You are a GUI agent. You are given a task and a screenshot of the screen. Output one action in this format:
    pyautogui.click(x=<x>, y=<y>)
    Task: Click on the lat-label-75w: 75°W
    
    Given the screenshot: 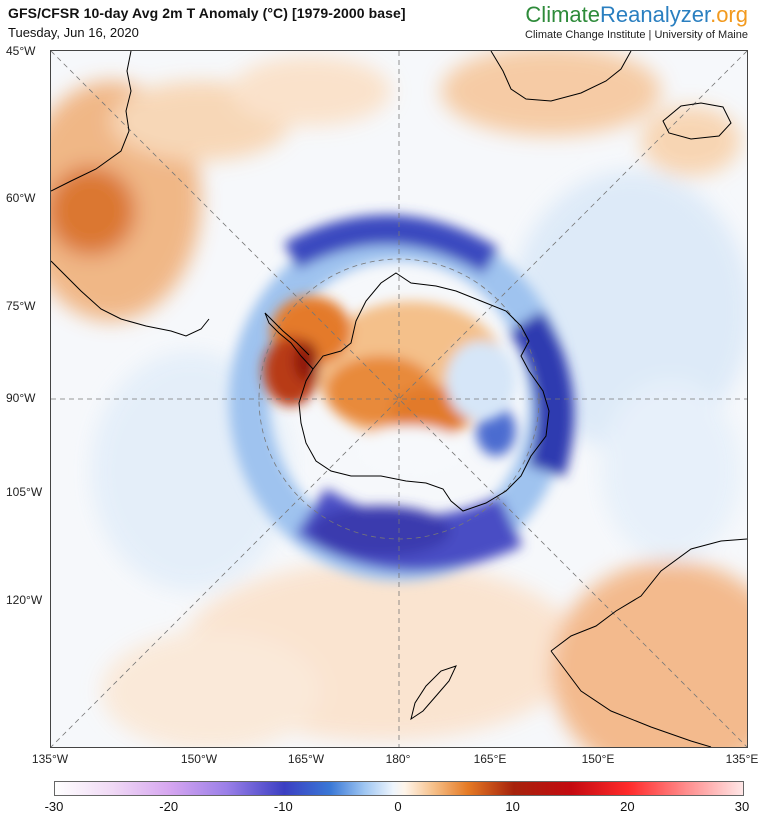 What is the action you would take?
    pyautogui.click(x=21, y=306)
    